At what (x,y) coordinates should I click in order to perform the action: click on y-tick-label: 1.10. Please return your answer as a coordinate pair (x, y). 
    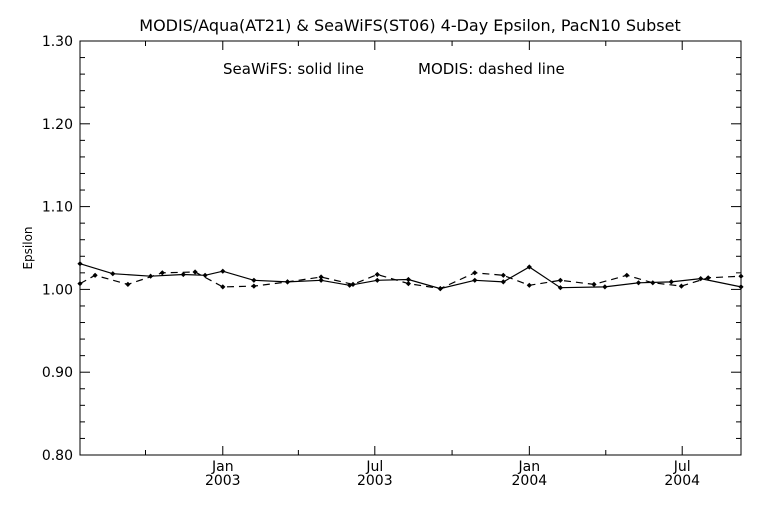
    Looking at the image, I should click on (57, 208).